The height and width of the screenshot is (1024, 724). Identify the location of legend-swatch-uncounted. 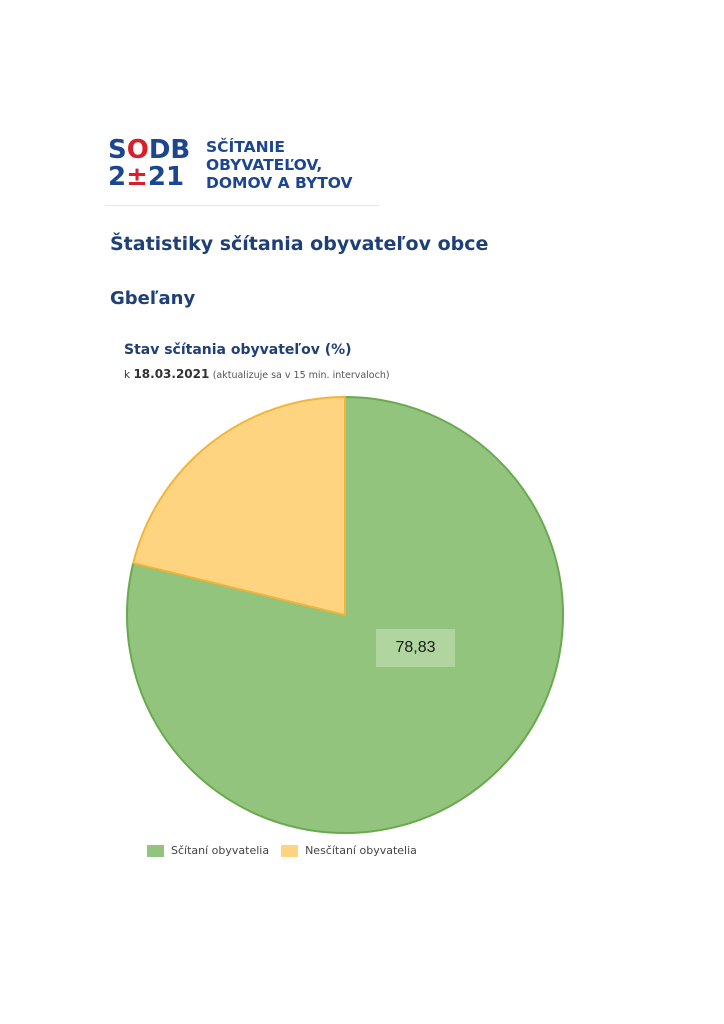
(290, 850).